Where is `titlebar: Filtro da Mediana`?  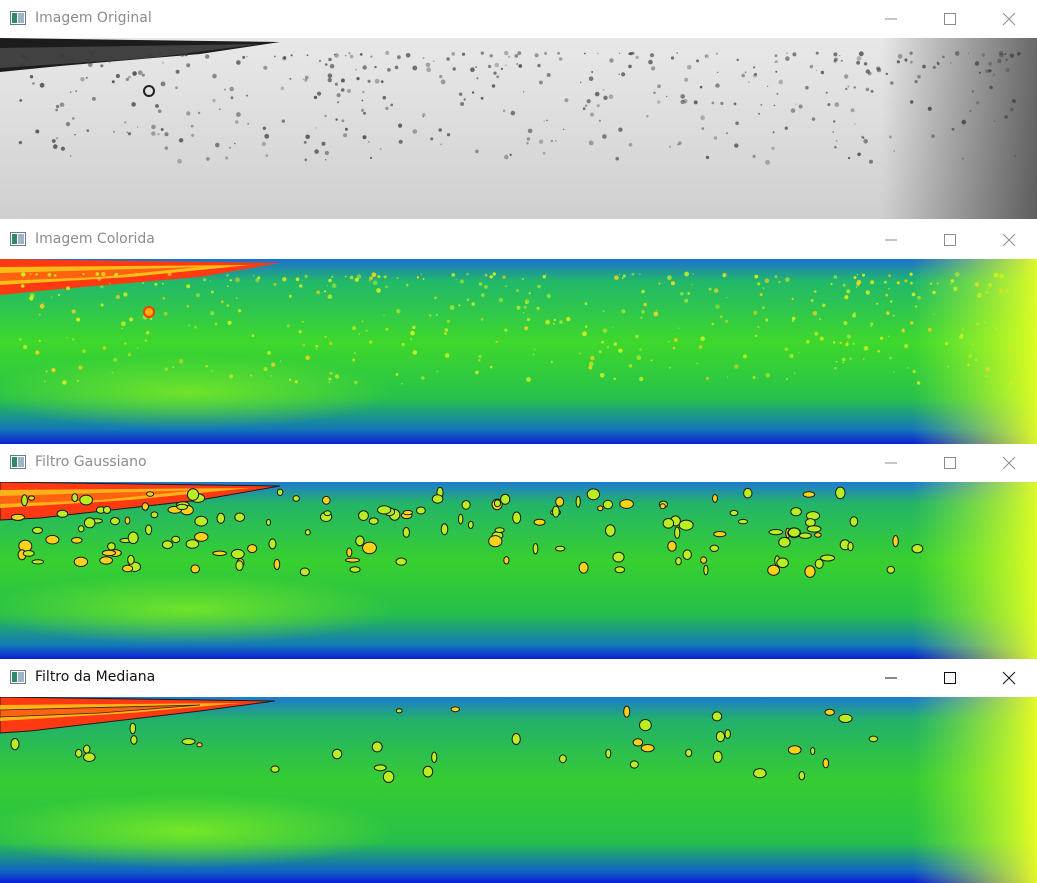
titlebar: Filtro da Mediana is located at coordinates (518, 678).